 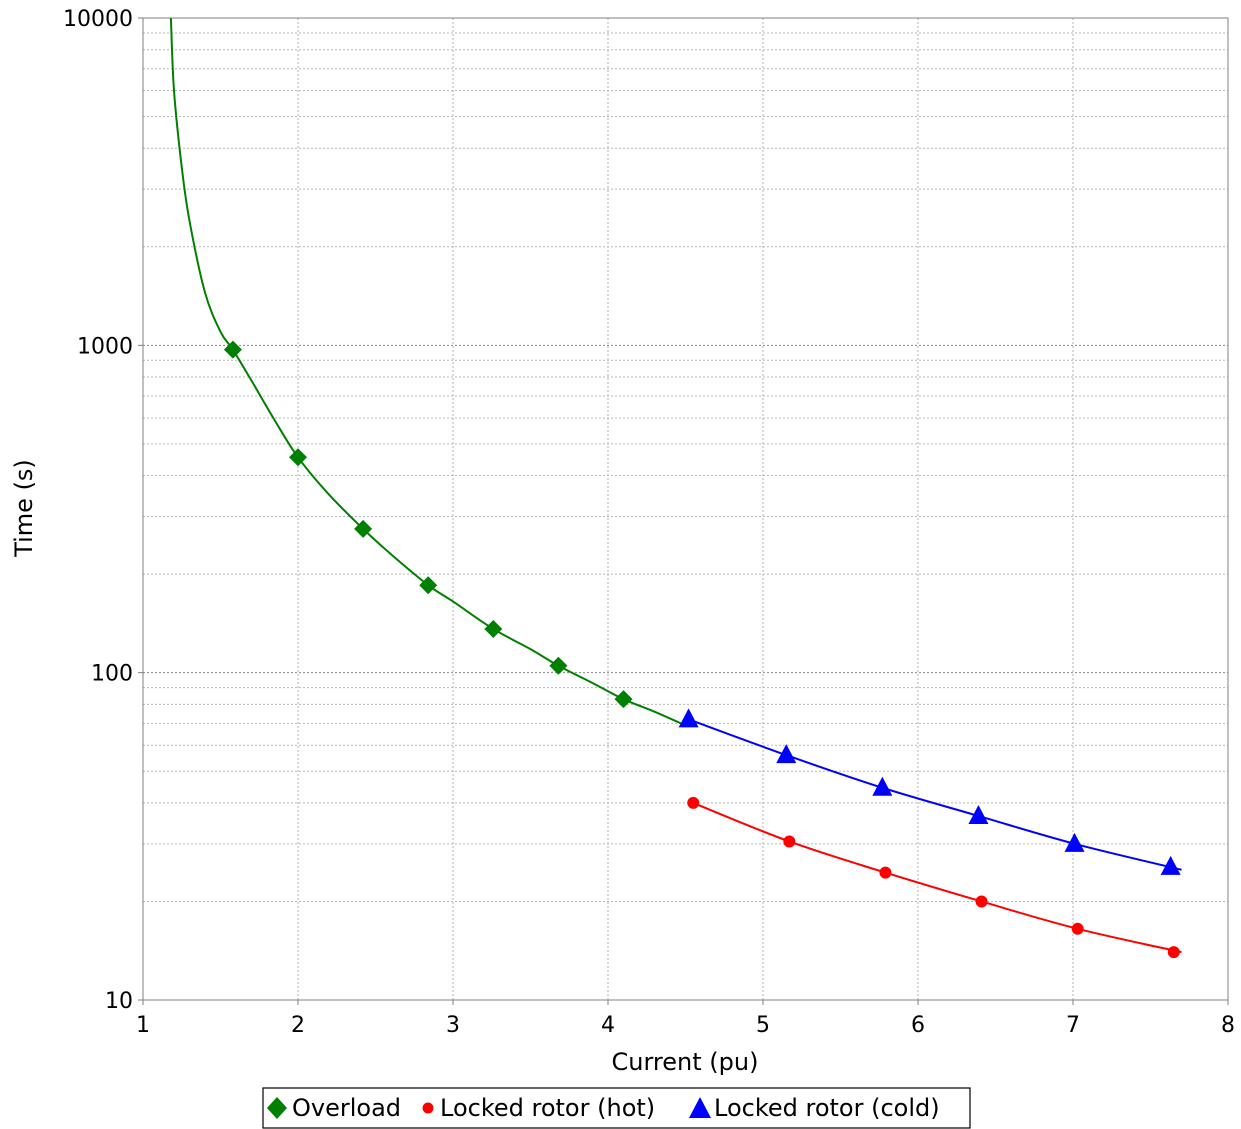 I want to click on legend-diamond-marker, so click(x=277, y=1108).